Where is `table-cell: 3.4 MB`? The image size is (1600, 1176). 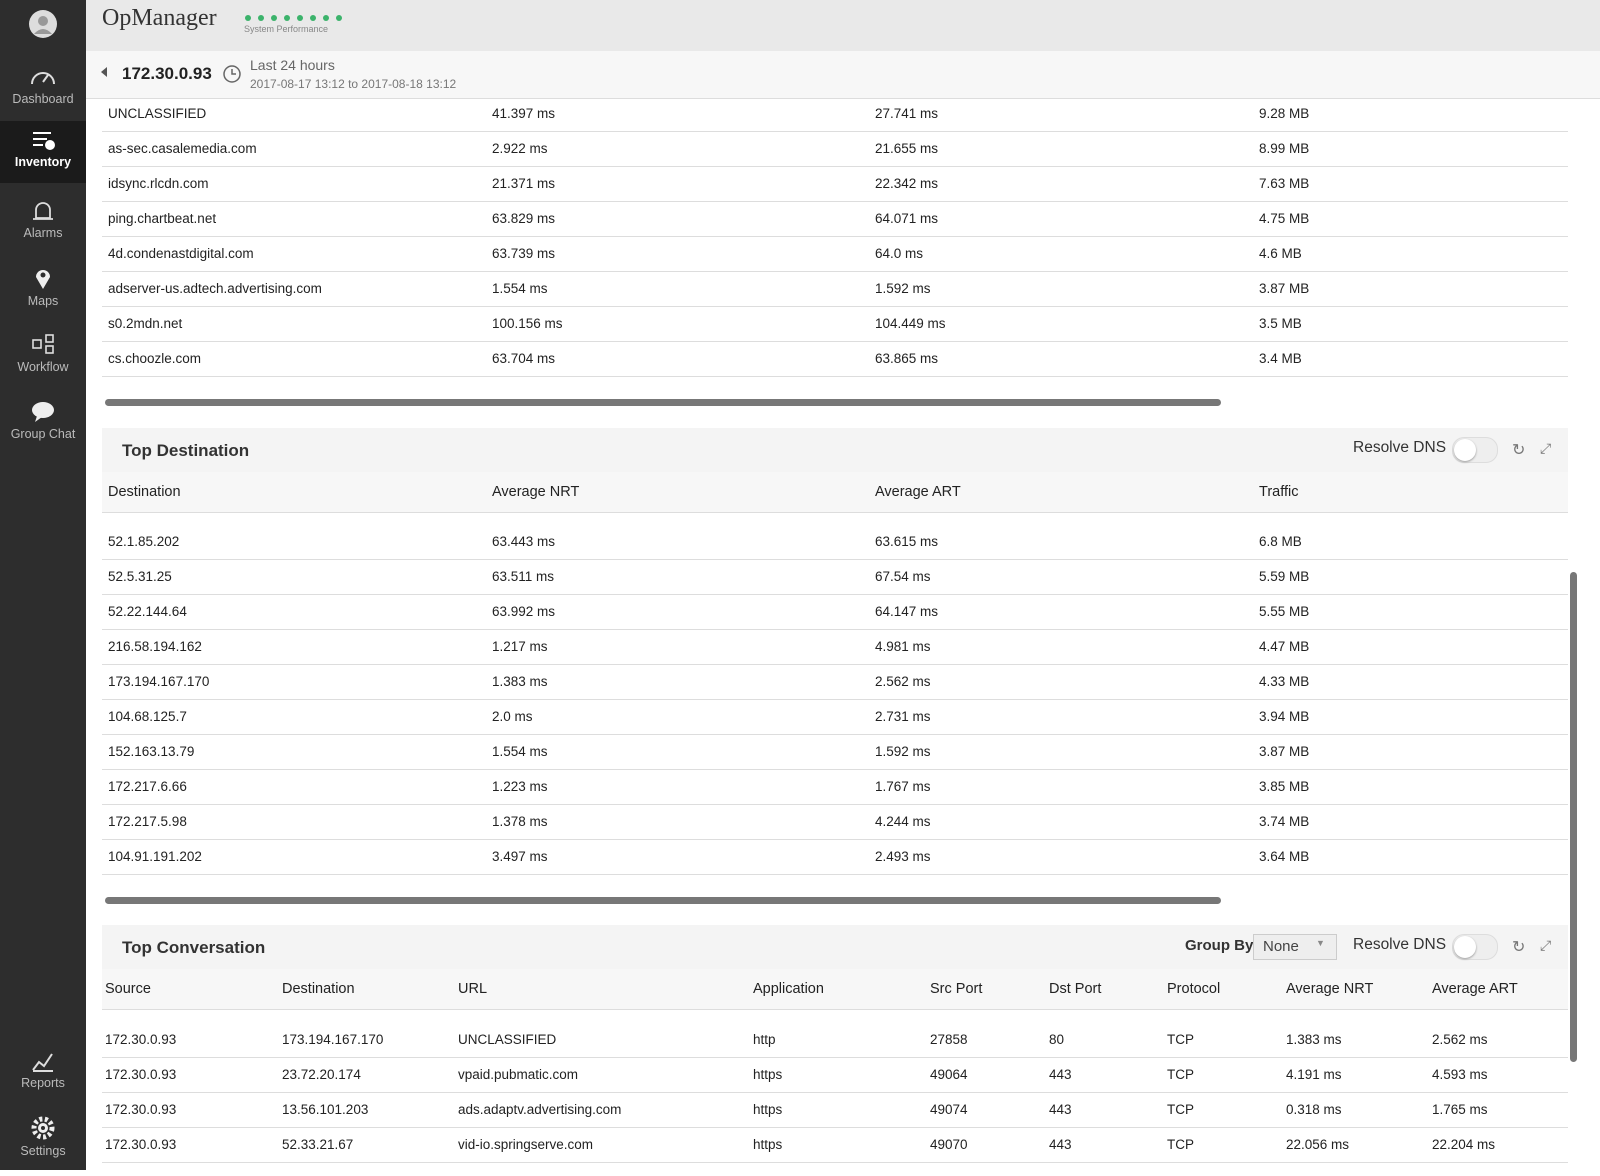 table-cell: 3.4 MB is located at coordinates (1280, 358).